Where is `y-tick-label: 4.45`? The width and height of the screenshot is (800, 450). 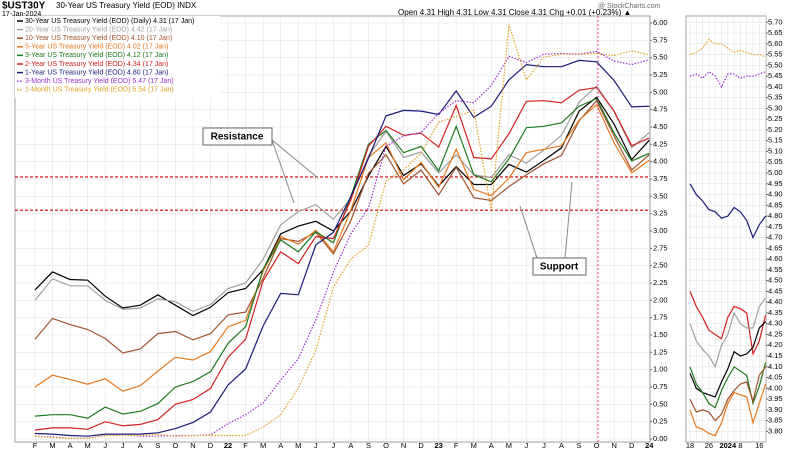
y-tick-label: 4.45 is located at coordinates (775, 290).